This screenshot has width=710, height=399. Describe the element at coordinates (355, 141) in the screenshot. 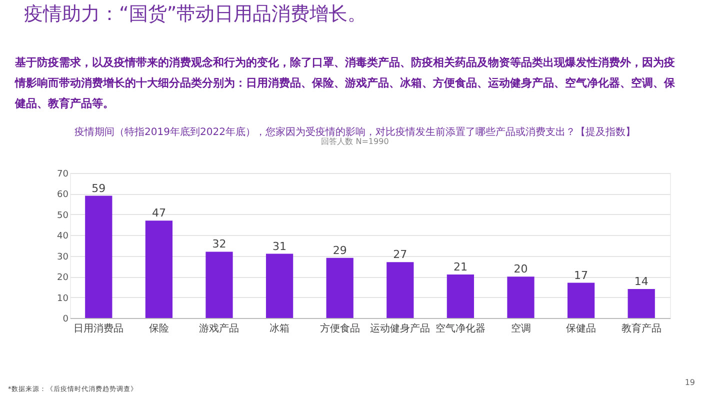

I see `text: 回答人数 N=1990` at that location.